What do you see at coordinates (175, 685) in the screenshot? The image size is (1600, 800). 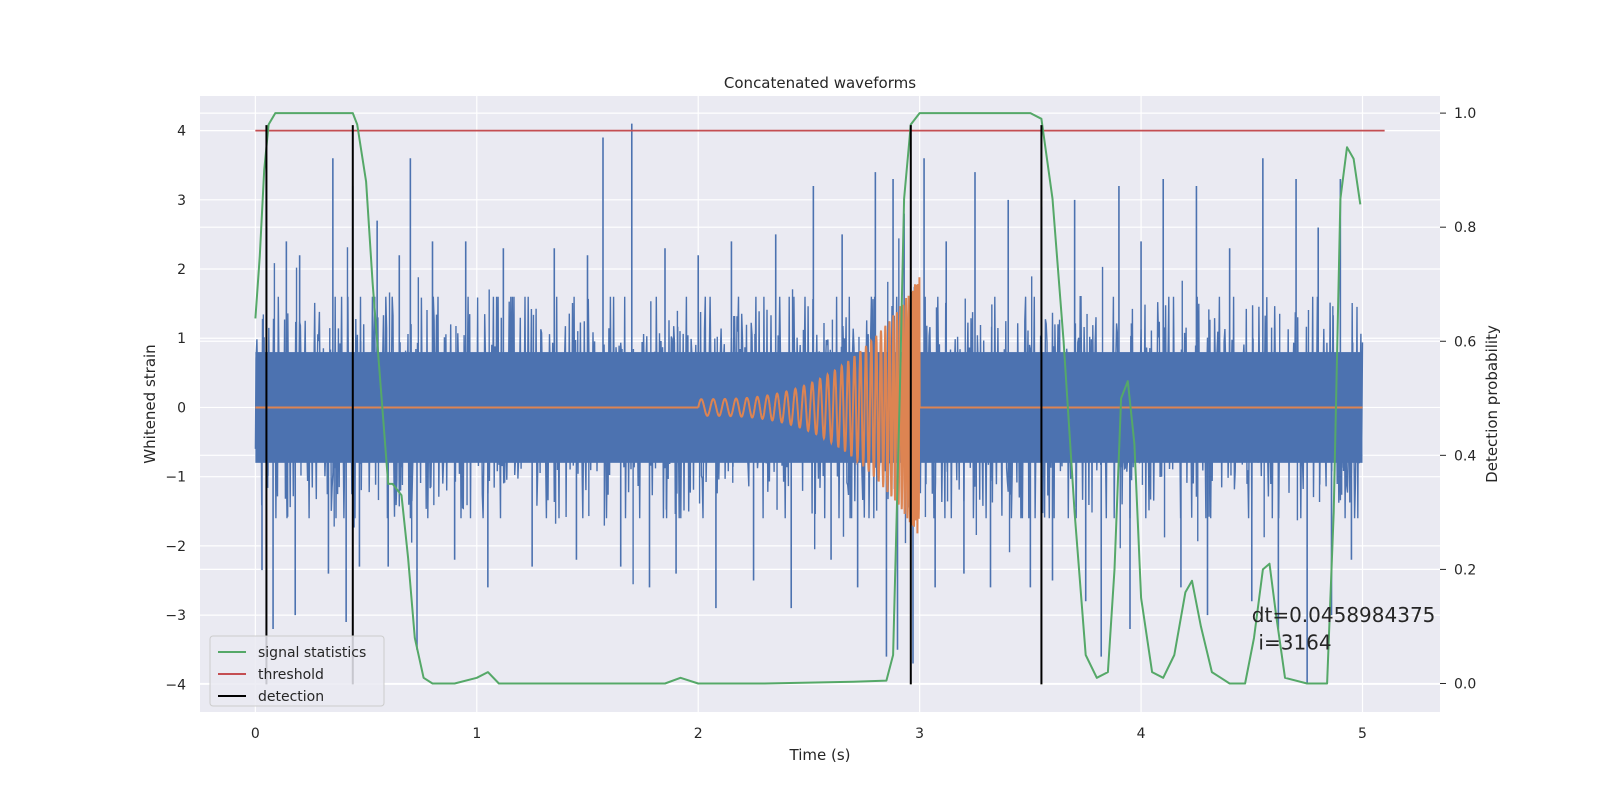 I see `y-tick-label: −4` at bounding box center [175, 685].